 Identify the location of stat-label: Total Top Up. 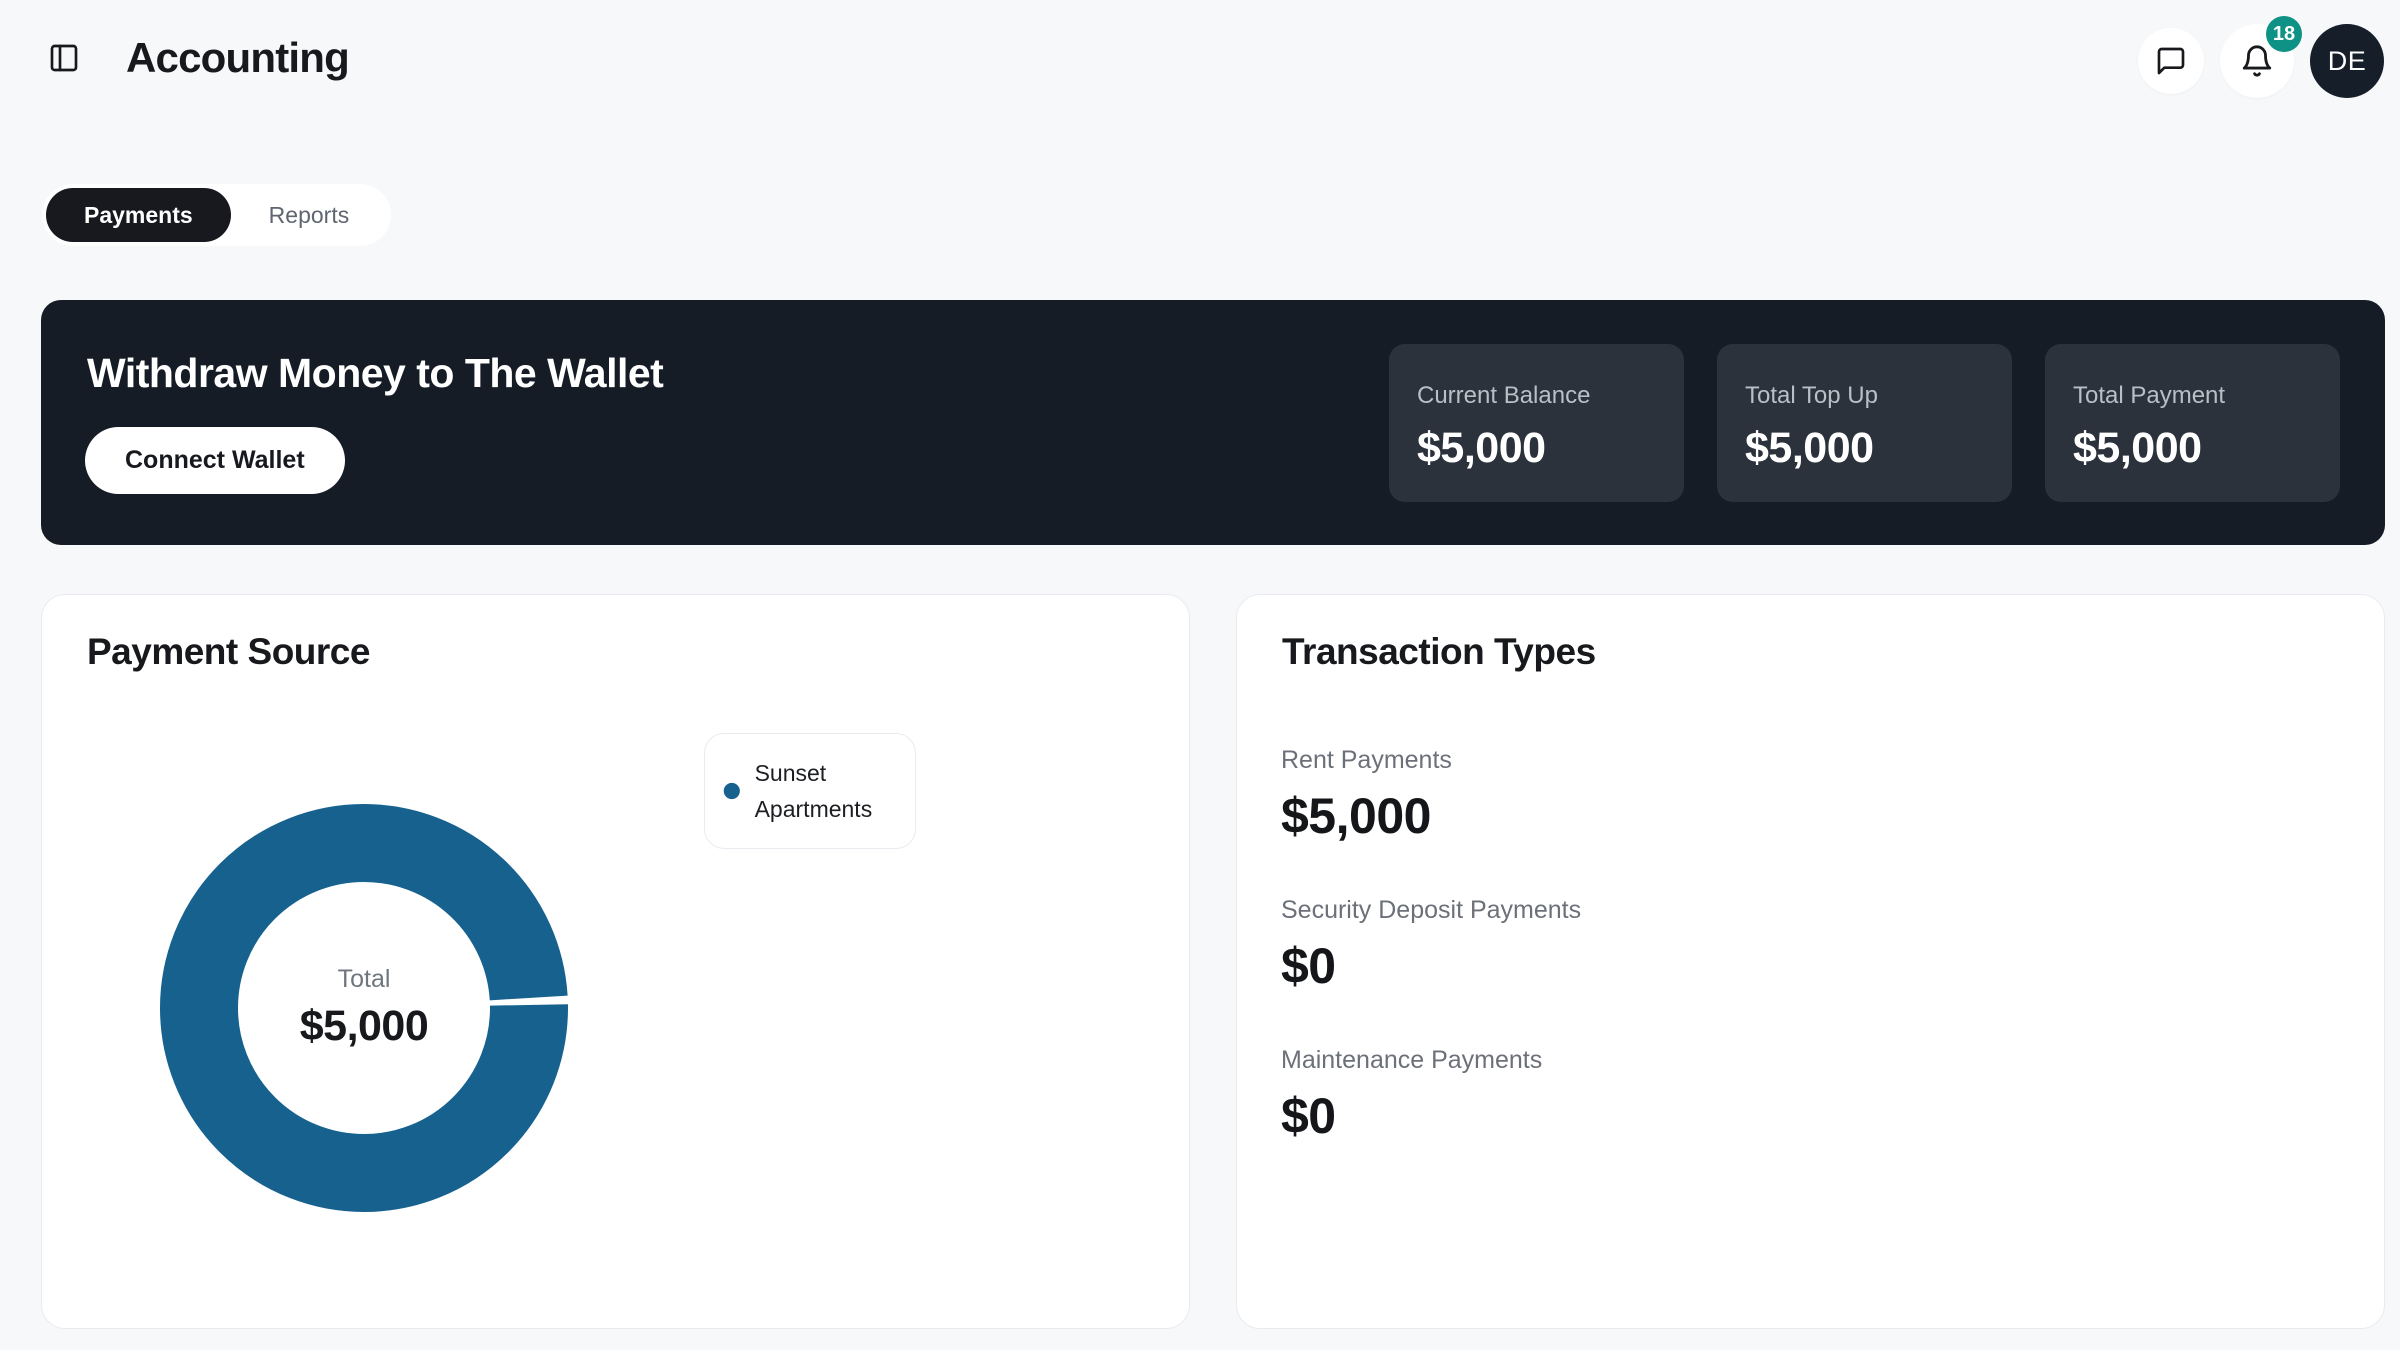
(1811, 395).